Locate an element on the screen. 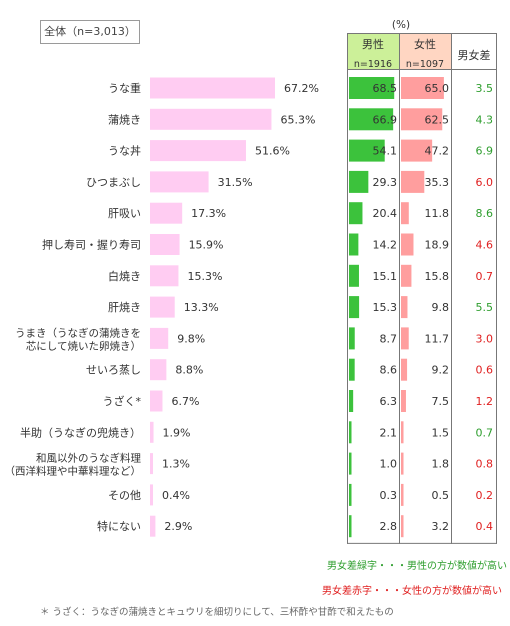 The height and width of the screenshot is (626, 510). female-value: 3.2 is located at coordinates (441, 526).